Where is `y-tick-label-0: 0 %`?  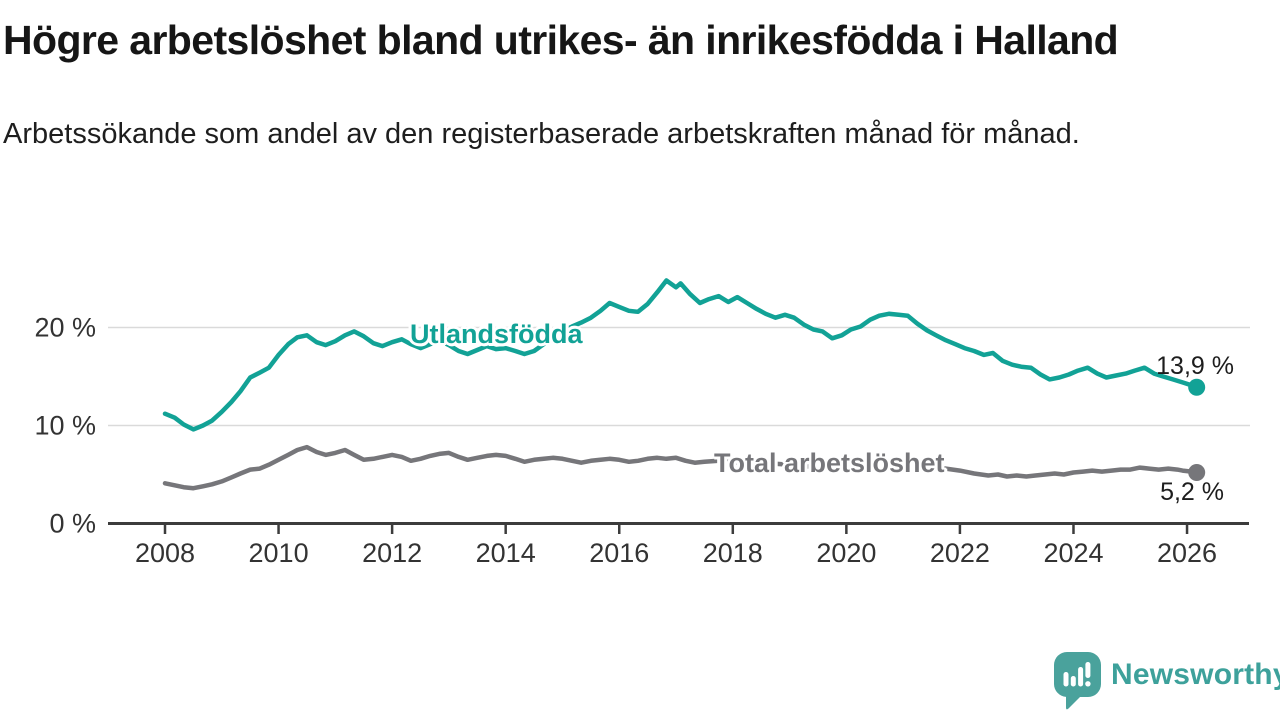 y-tick-label-0: 0 % is located at coordinates (72, 524).